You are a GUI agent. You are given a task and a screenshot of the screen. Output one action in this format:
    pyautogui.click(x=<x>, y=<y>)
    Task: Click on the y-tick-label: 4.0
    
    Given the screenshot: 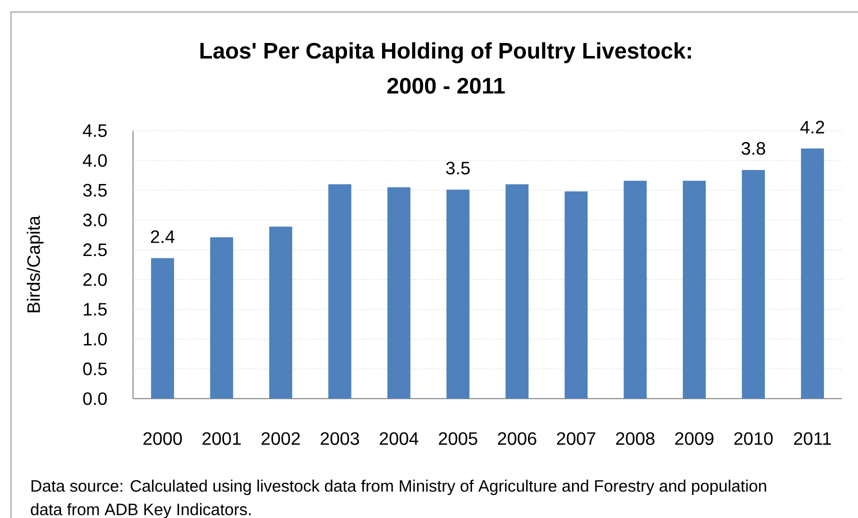 What is the action you would take?
    pyautogui.click(x=94, y=160)
    